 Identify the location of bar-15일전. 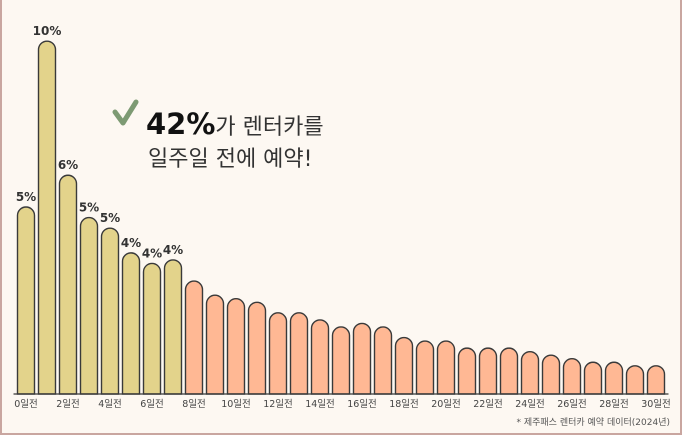
(341, 360).